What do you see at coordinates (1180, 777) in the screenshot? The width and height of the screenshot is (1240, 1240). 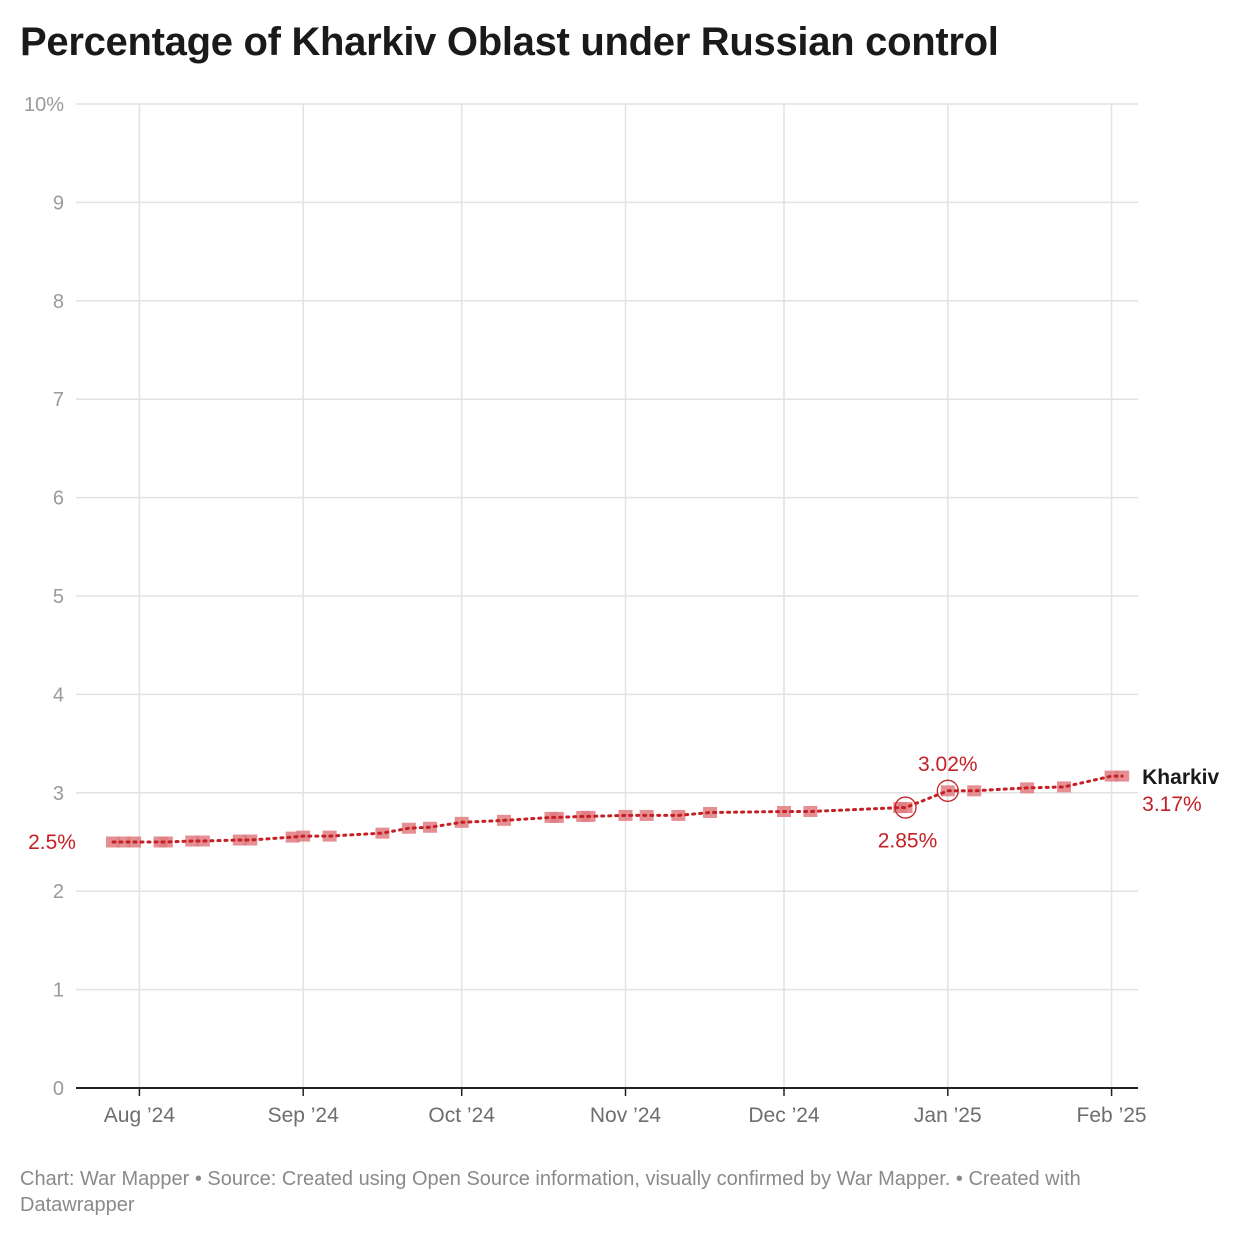 I see `series-name-label: Kharkiv` at bounding box center [1180, 777].